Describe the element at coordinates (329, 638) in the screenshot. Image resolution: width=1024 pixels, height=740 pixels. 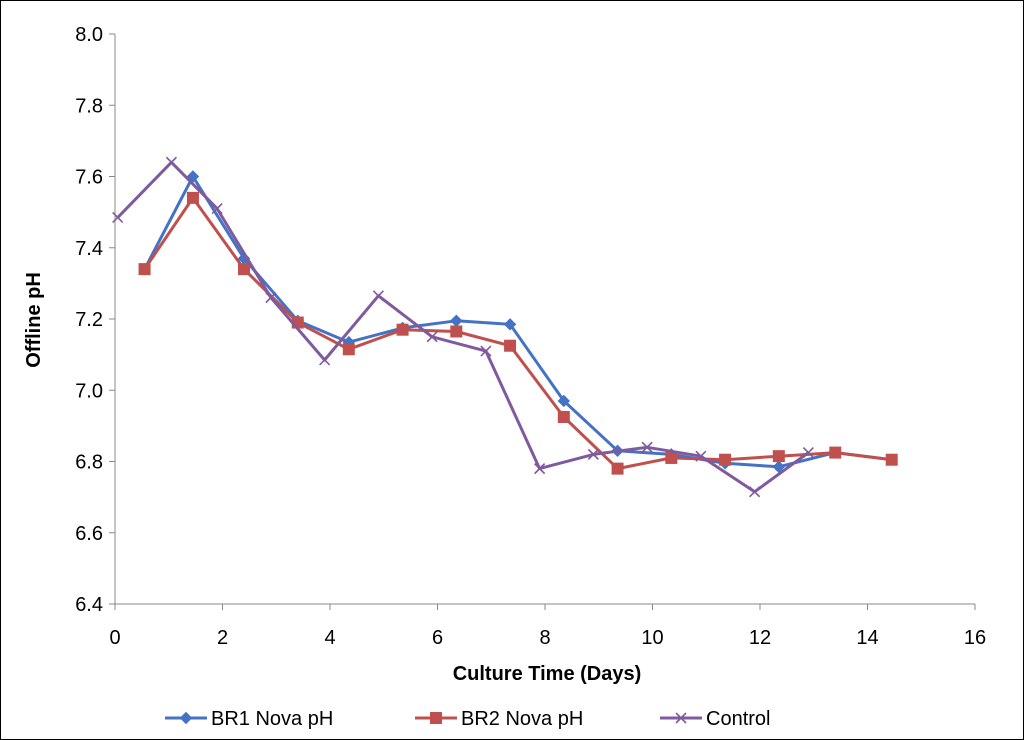
I see `x-tick-label: 4` at that location.